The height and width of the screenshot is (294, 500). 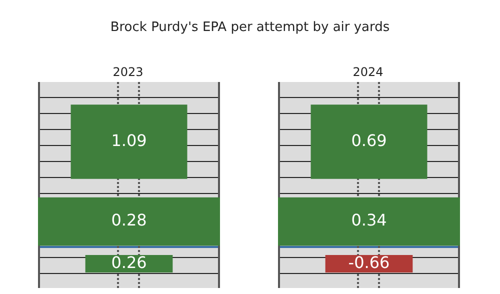 I want to click on data-label: 0.28, so click(x=129, y=220).